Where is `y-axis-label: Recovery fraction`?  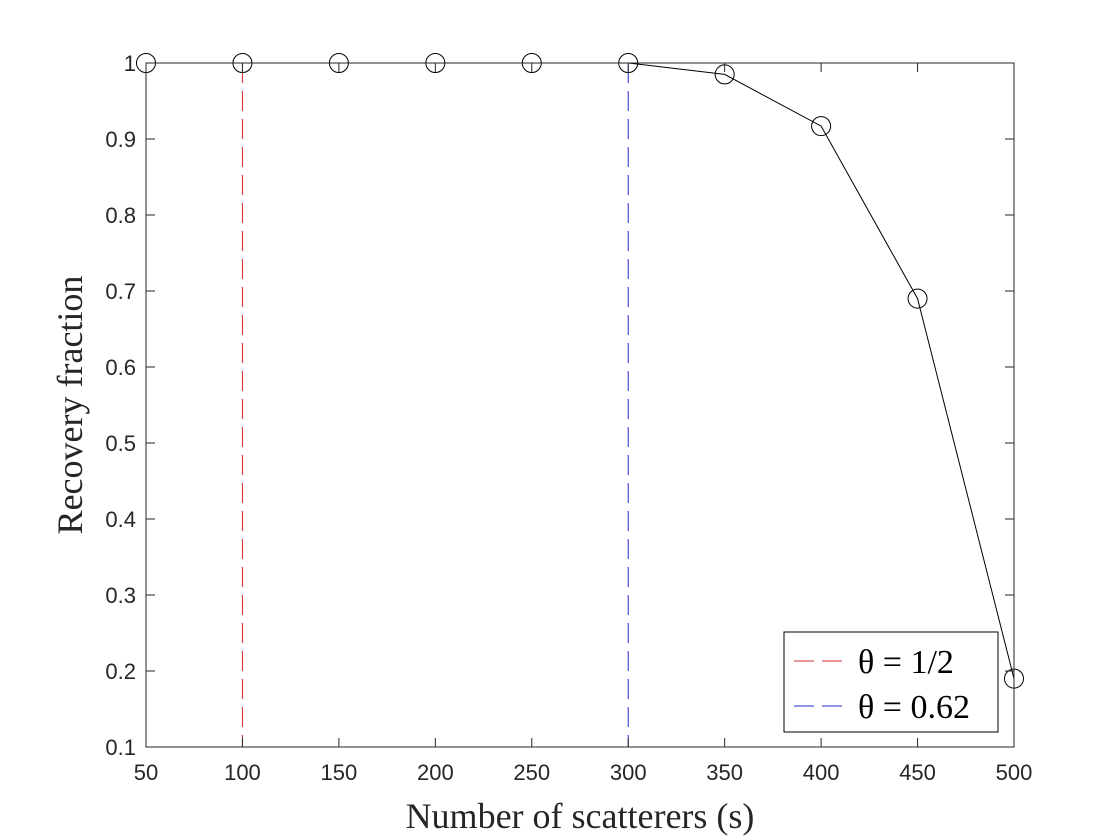
y-axis-label: Recovery fraction is located at coordinates (70, 405).